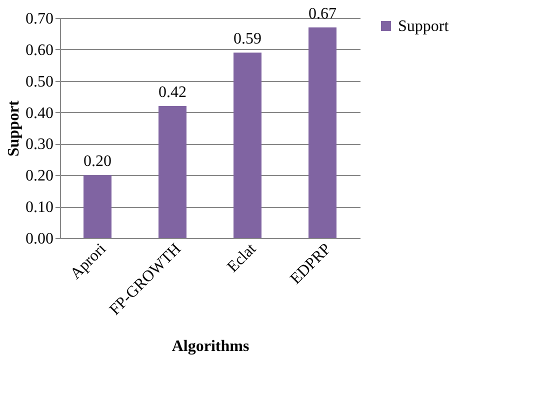 The height and width of the screenshot is (403, 559). Describe the element at coordinates (40, 81) in the screenshot. I see `y-tick-label: 0.50` at that location.